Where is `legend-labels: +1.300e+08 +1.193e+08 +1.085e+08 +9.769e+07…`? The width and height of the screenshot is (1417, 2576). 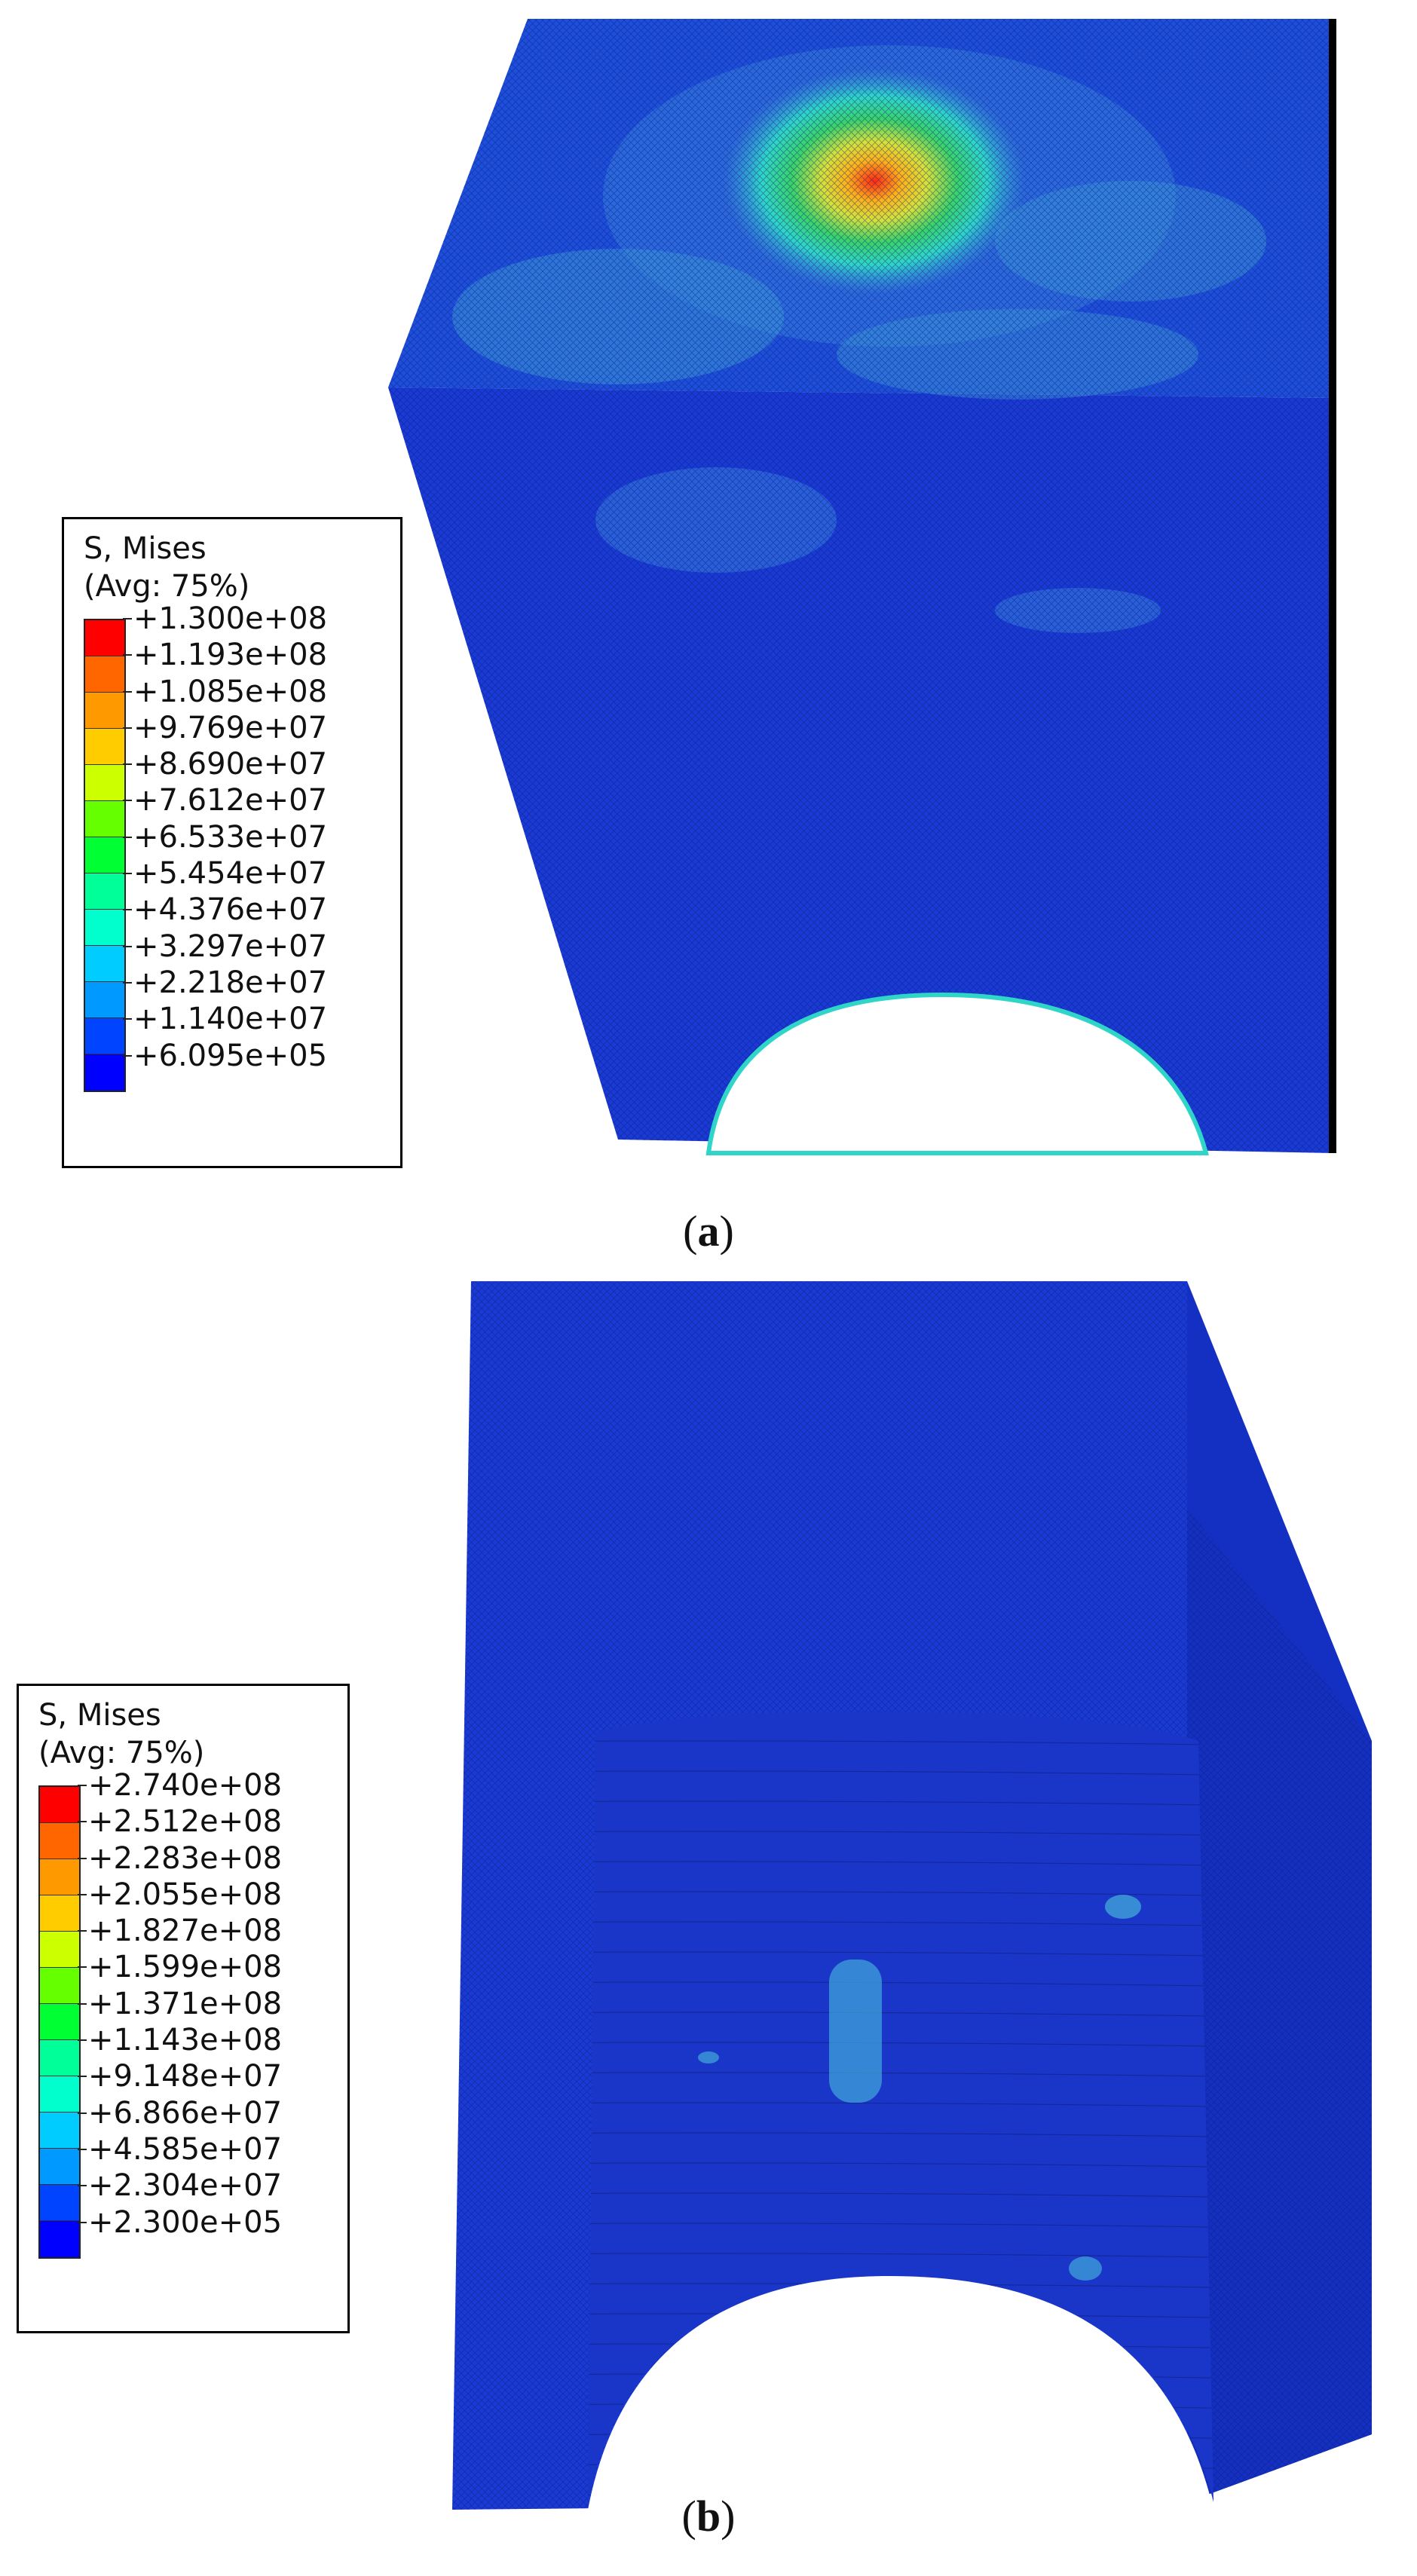
legend-labels: +1.300e+08 +1.193e+08 +1.085e+08 +9.769e+07… is located at coordinates (224, 839).